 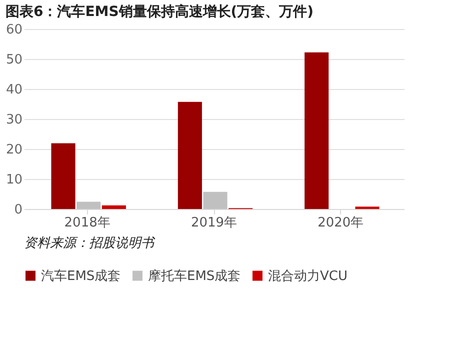 I want to click on y-tick-label: 50, so click(x=14, y=60).